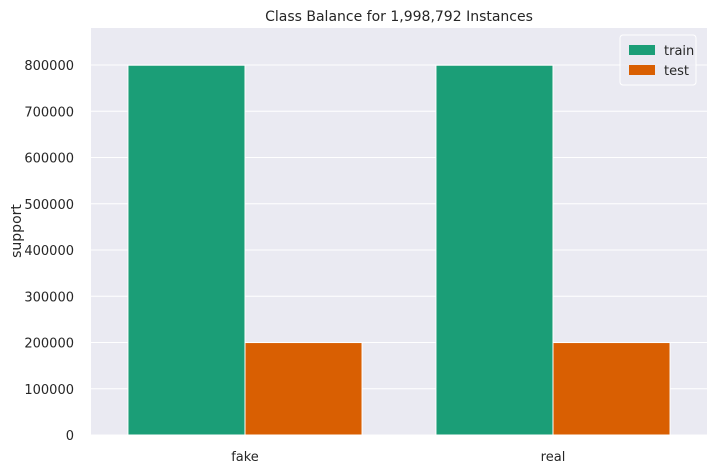 The image size is (726, 472). Describe the element at coordinates (553, 457) in the screenshot. I see `x-tick-label-real: real` at that location.